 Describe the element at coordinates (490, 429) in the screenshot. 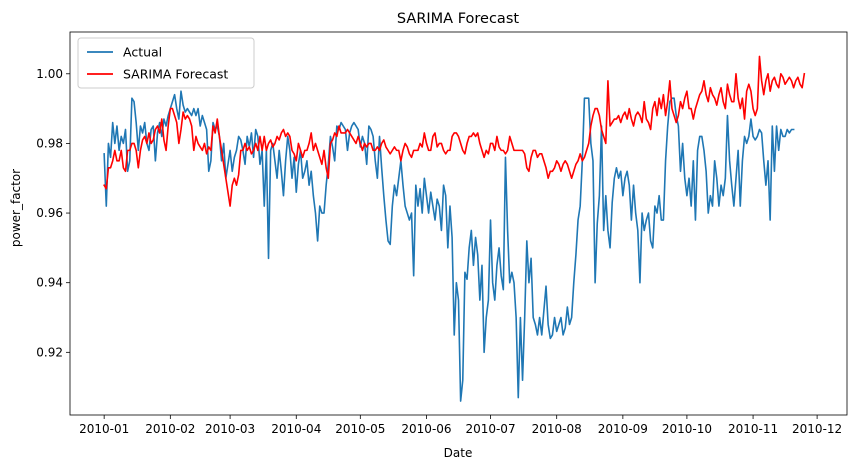

I see `x-tick-label: 2010-07` at that location.